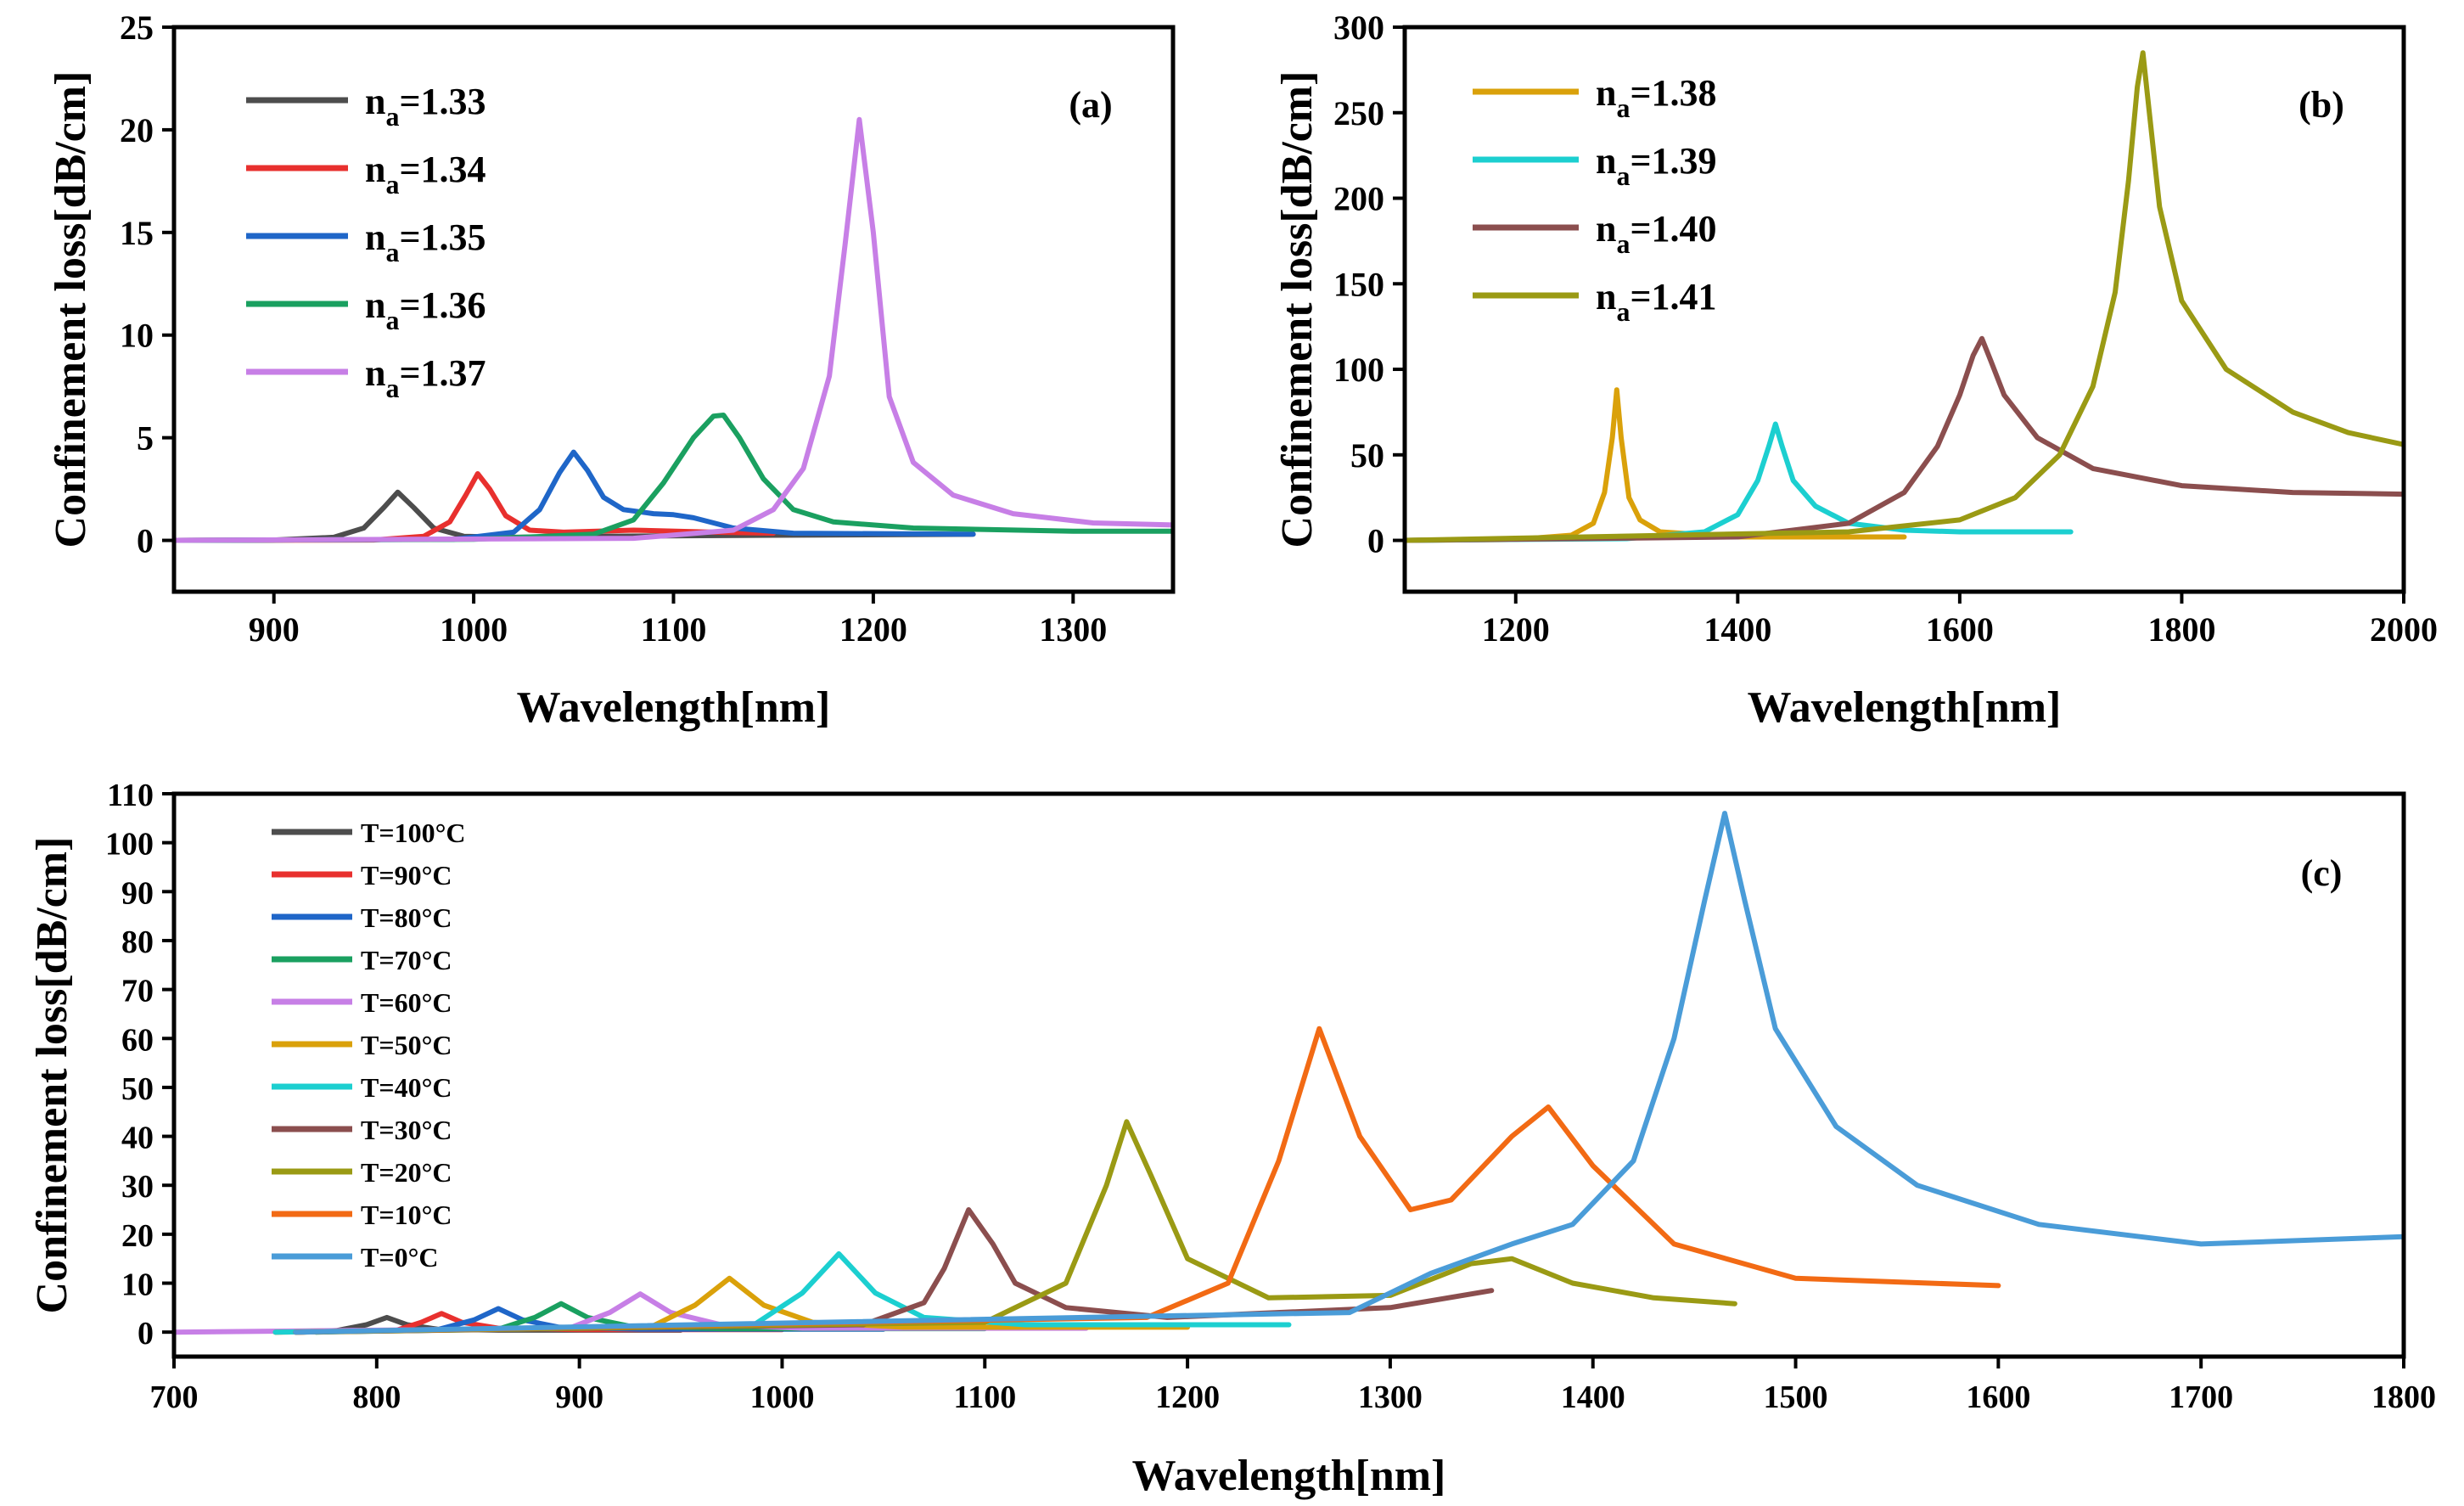  What do you see at coordinates (1673, 297) in the screenshot?
I see `legend-label-value: =1.41` at bounding box center [1673, 297].